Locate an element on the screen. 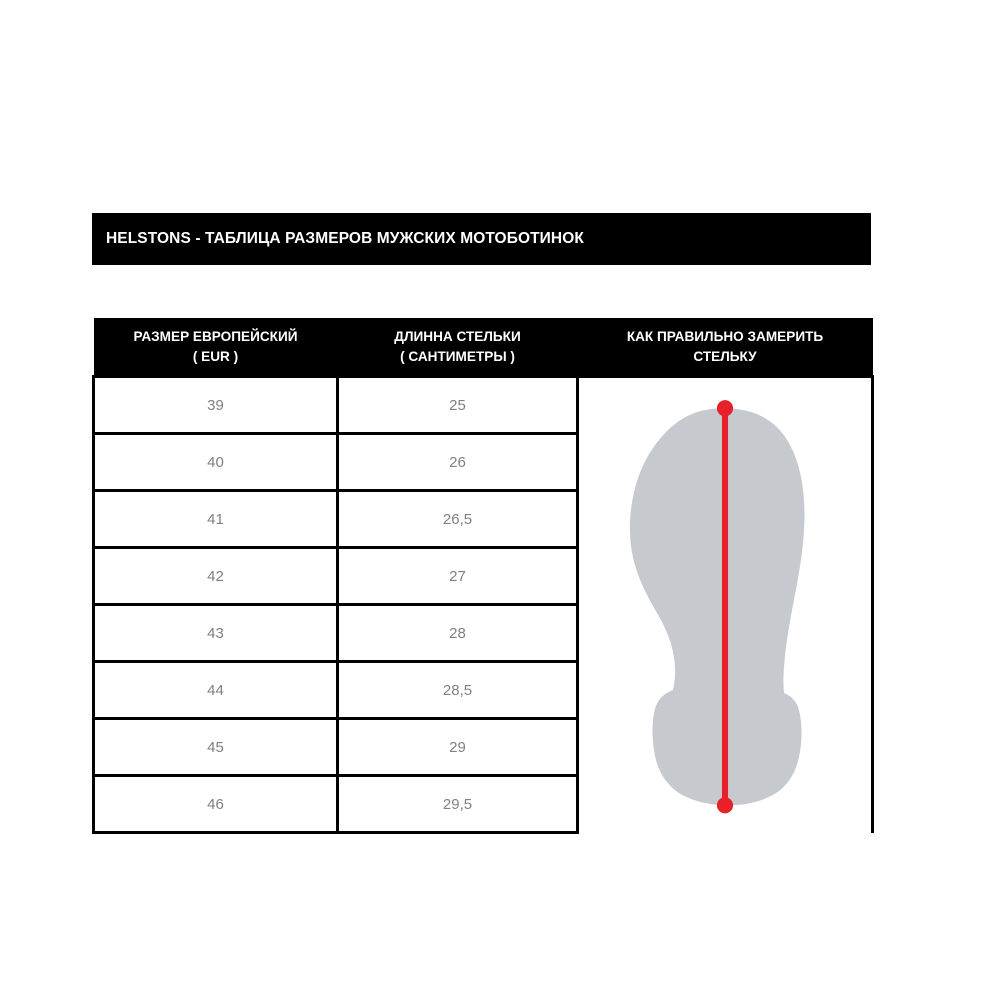 The width and height of the screenshot is (1000, 1000). insole-shape is located at coordinates (717, 607).